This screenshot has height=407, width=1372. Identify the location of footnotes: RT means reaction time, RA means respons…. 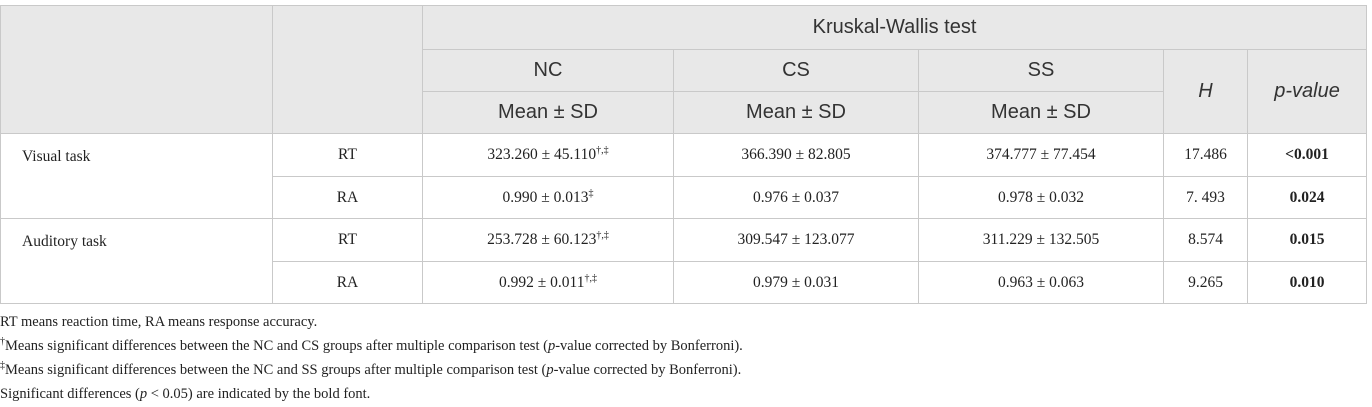
(371, 358).